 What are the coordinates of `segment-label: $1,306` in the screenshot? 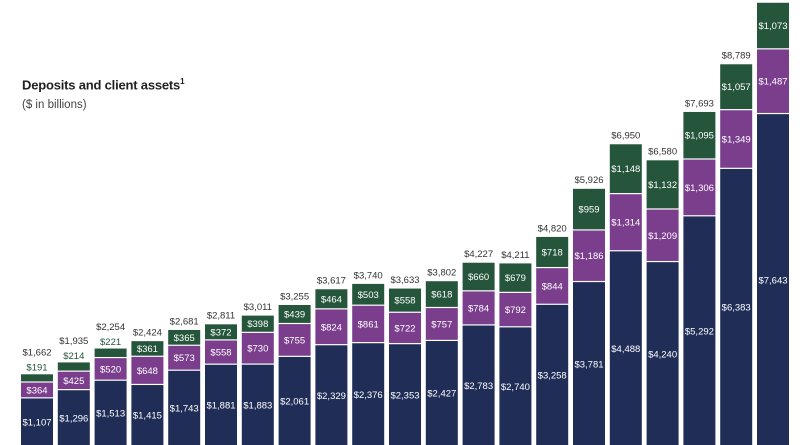 It's located at (699, 188).